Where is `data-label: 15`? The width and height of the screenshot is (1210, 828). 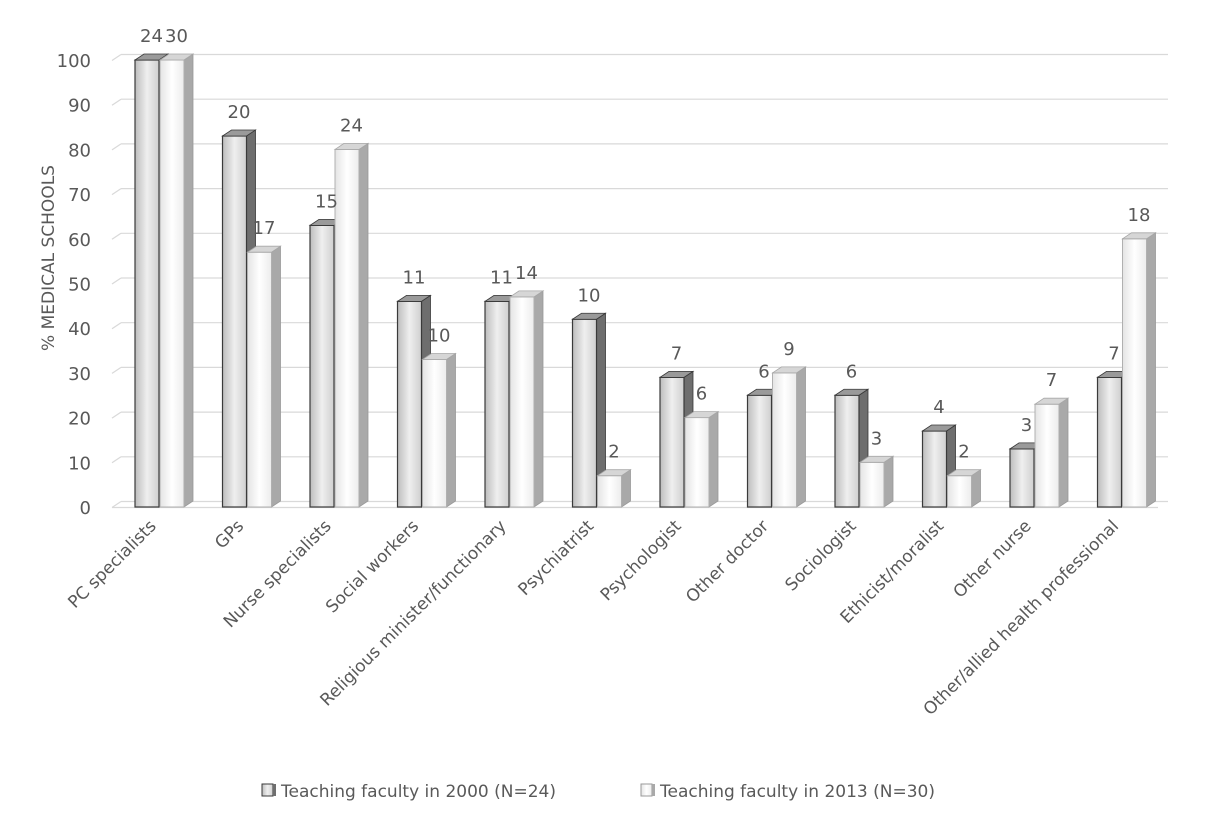 data-label: 15 is located at coordinates (326, 201).